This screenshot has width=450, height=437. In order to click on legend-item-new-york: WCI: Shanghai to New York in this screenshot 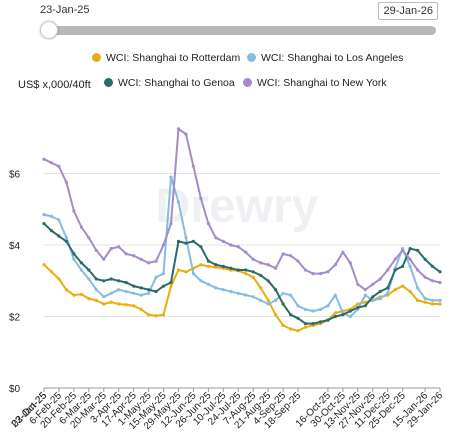, I will do `click(315, 83)`.